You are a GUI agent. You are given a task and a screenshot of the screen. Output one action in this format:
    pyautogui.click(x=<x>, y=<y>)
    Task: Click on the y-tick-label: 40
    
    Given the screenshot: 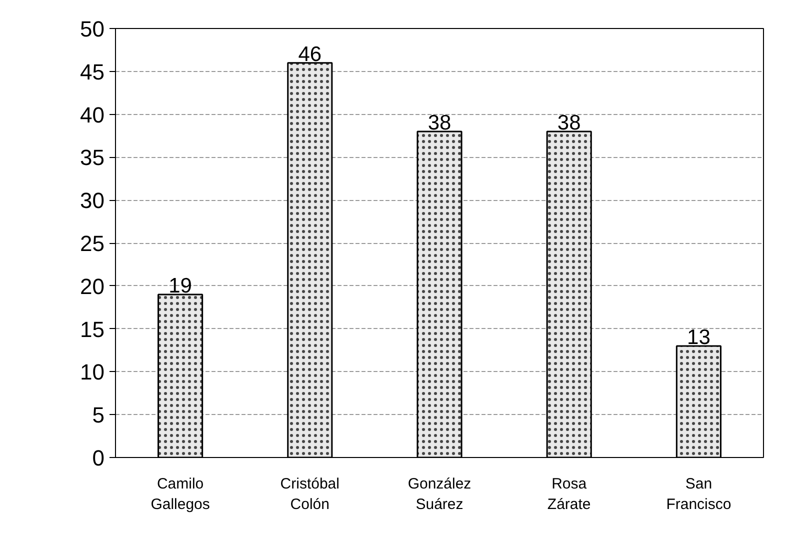 What is the action you would take?
    pyautogui.click(x=92, y=115)
    